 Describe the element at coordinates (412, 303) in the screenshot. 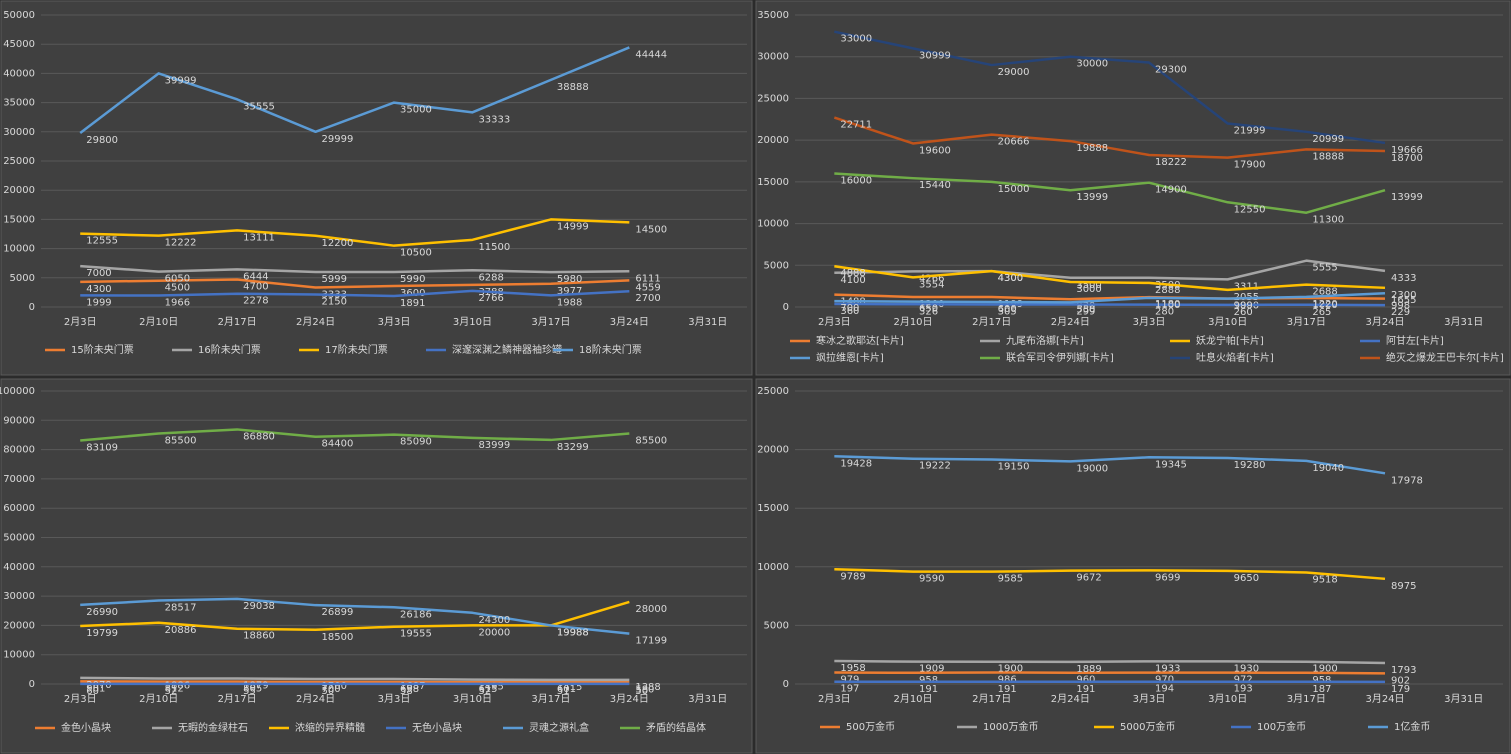

I see `data-label: 1891` at that location.